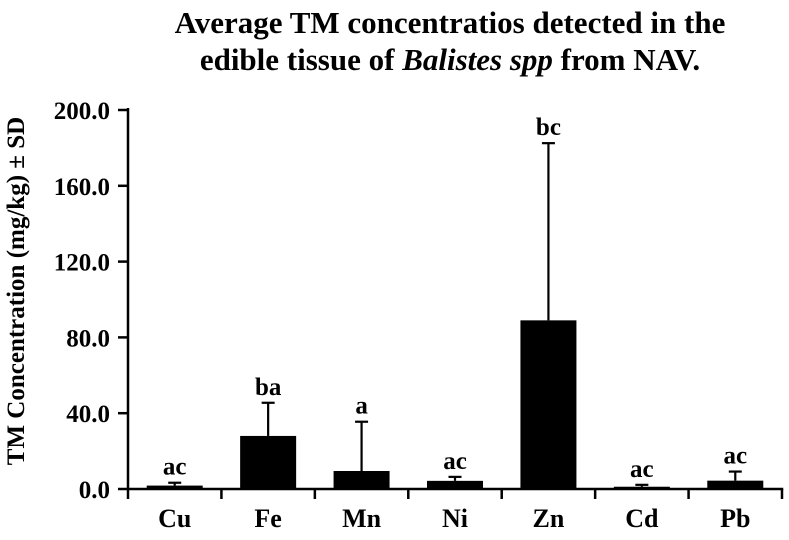  I want to click on bar-pb, so click(735, 484).